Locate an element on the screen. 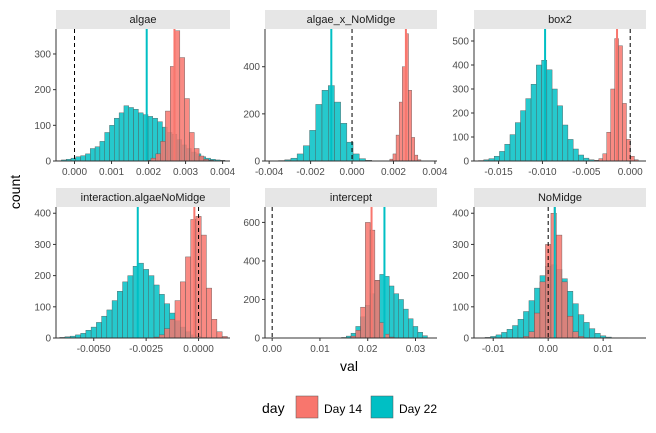 Image resolution: width=656 pixels, height=433 pixels. y-tick-label-algae-2: 200 is located at coordinates (42, 90).